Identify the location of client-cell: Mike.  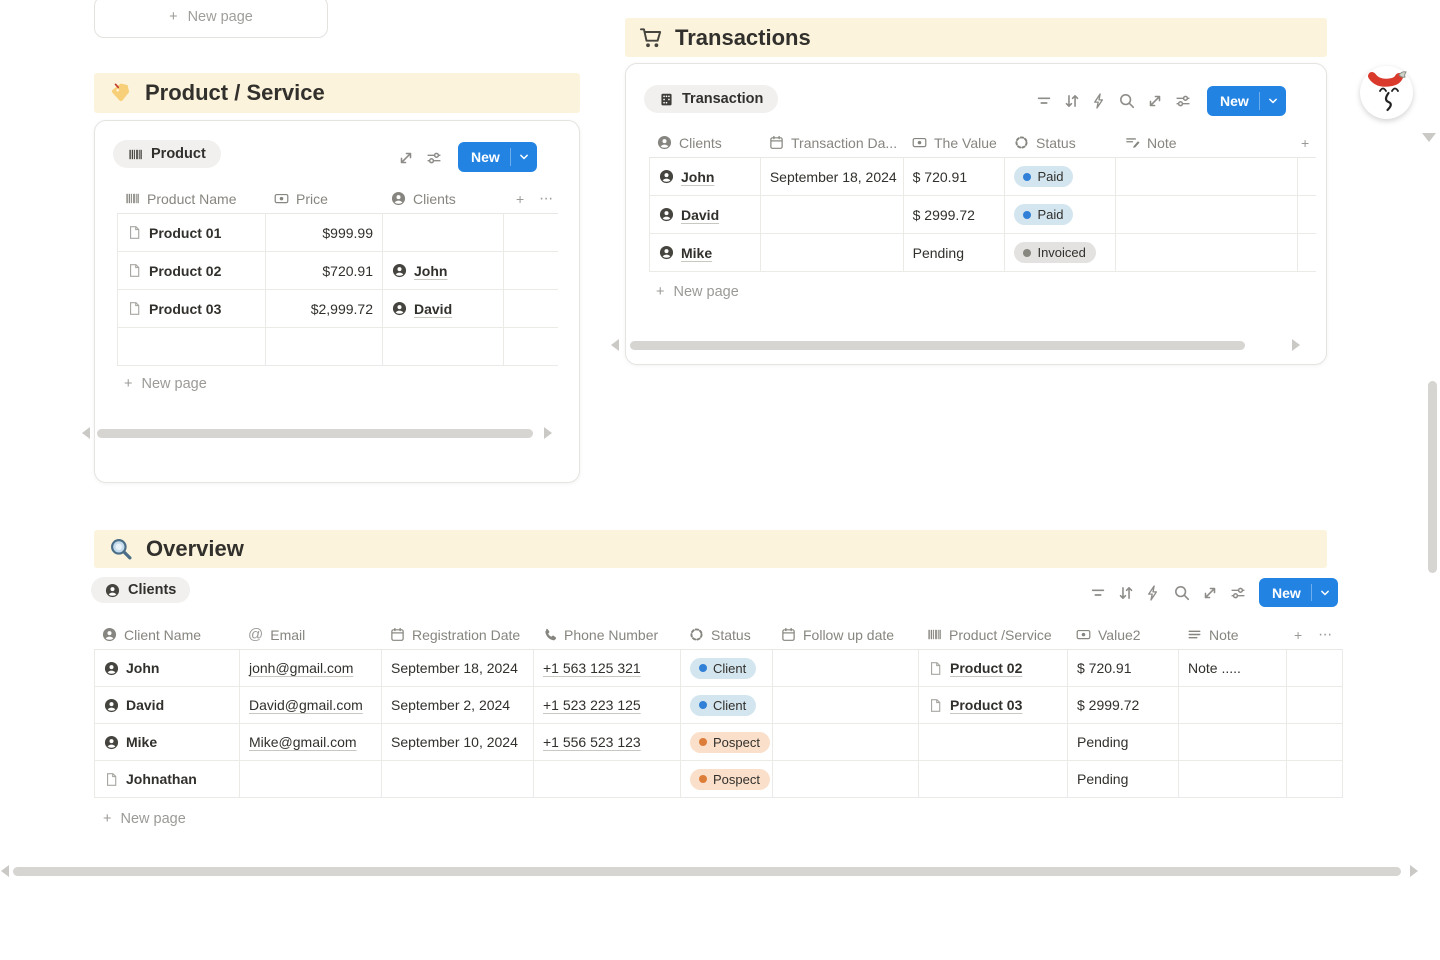
(705, 252).